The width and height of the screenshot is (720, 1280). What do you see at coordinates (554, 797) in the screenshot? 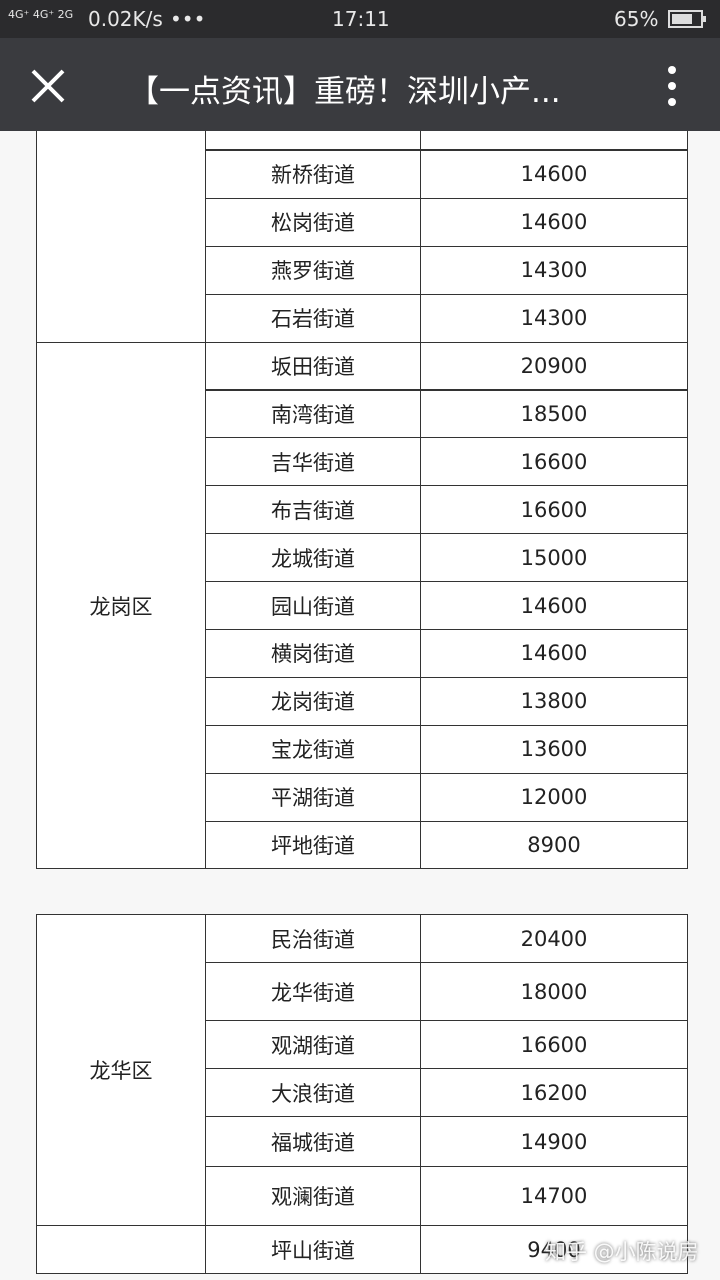
I see `price-cell: 12000` at bounding box center [554, 797].